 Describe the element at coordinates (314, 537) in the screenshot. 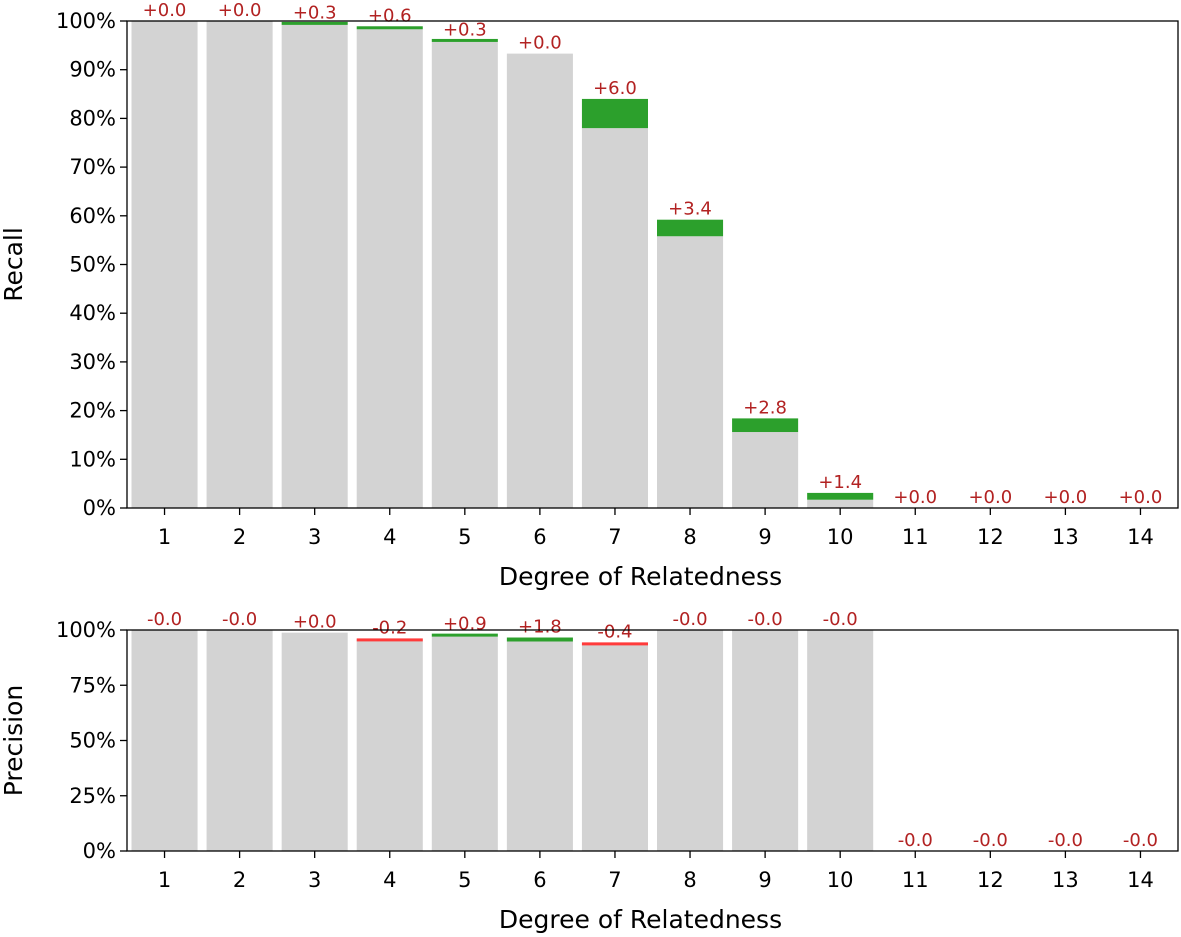

I see `recall-xtick-label-3: 3` at that location.